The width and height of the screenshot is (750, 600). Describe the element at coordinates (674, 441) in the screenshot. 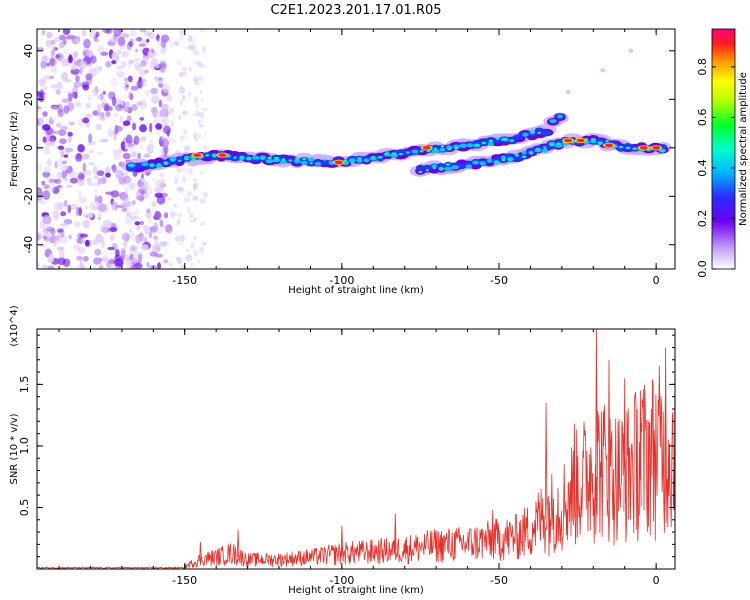

I see `snr-spike` at that location.